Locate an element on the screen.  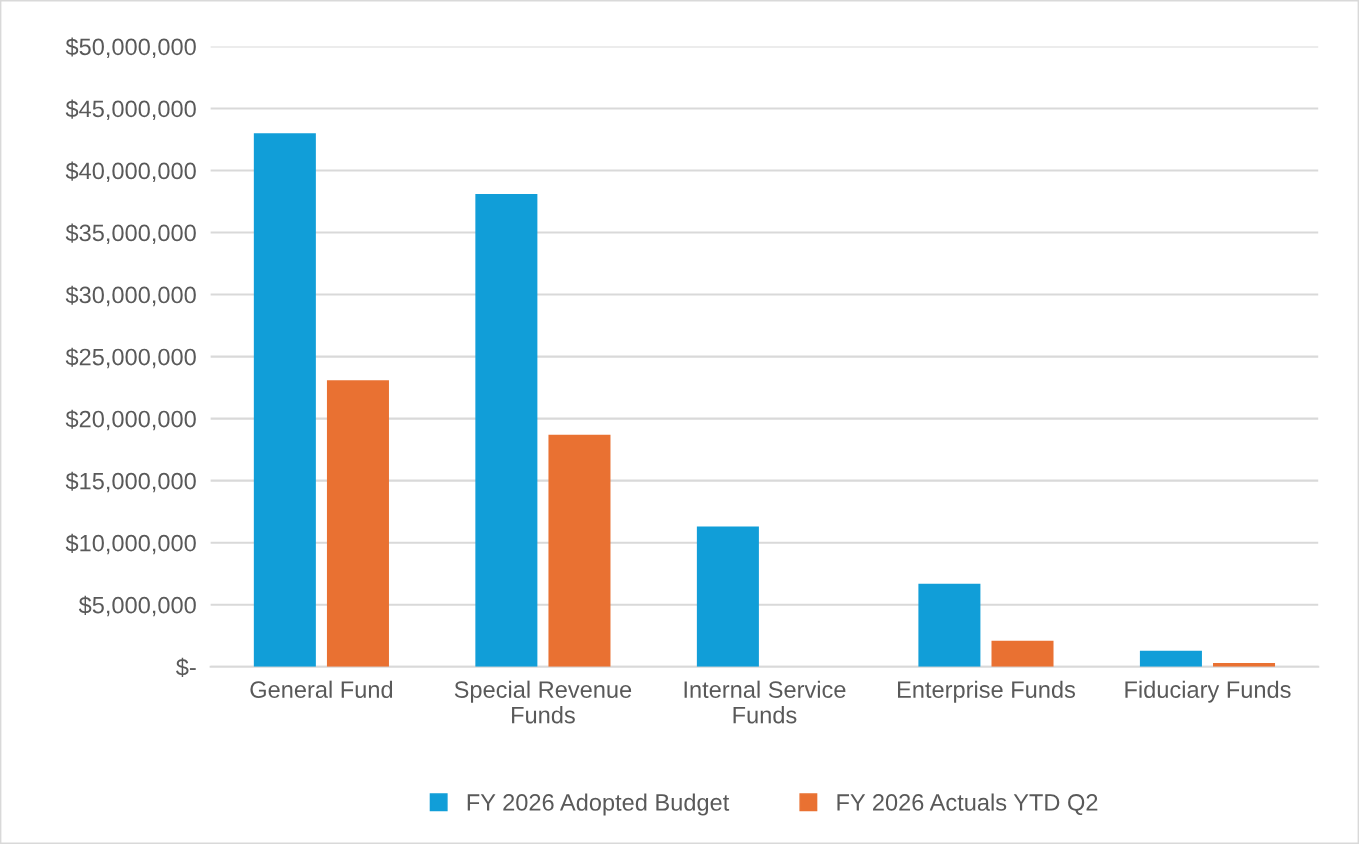
x-tick-label: Fiduciary Funds is located at coordinates (1208, 691).